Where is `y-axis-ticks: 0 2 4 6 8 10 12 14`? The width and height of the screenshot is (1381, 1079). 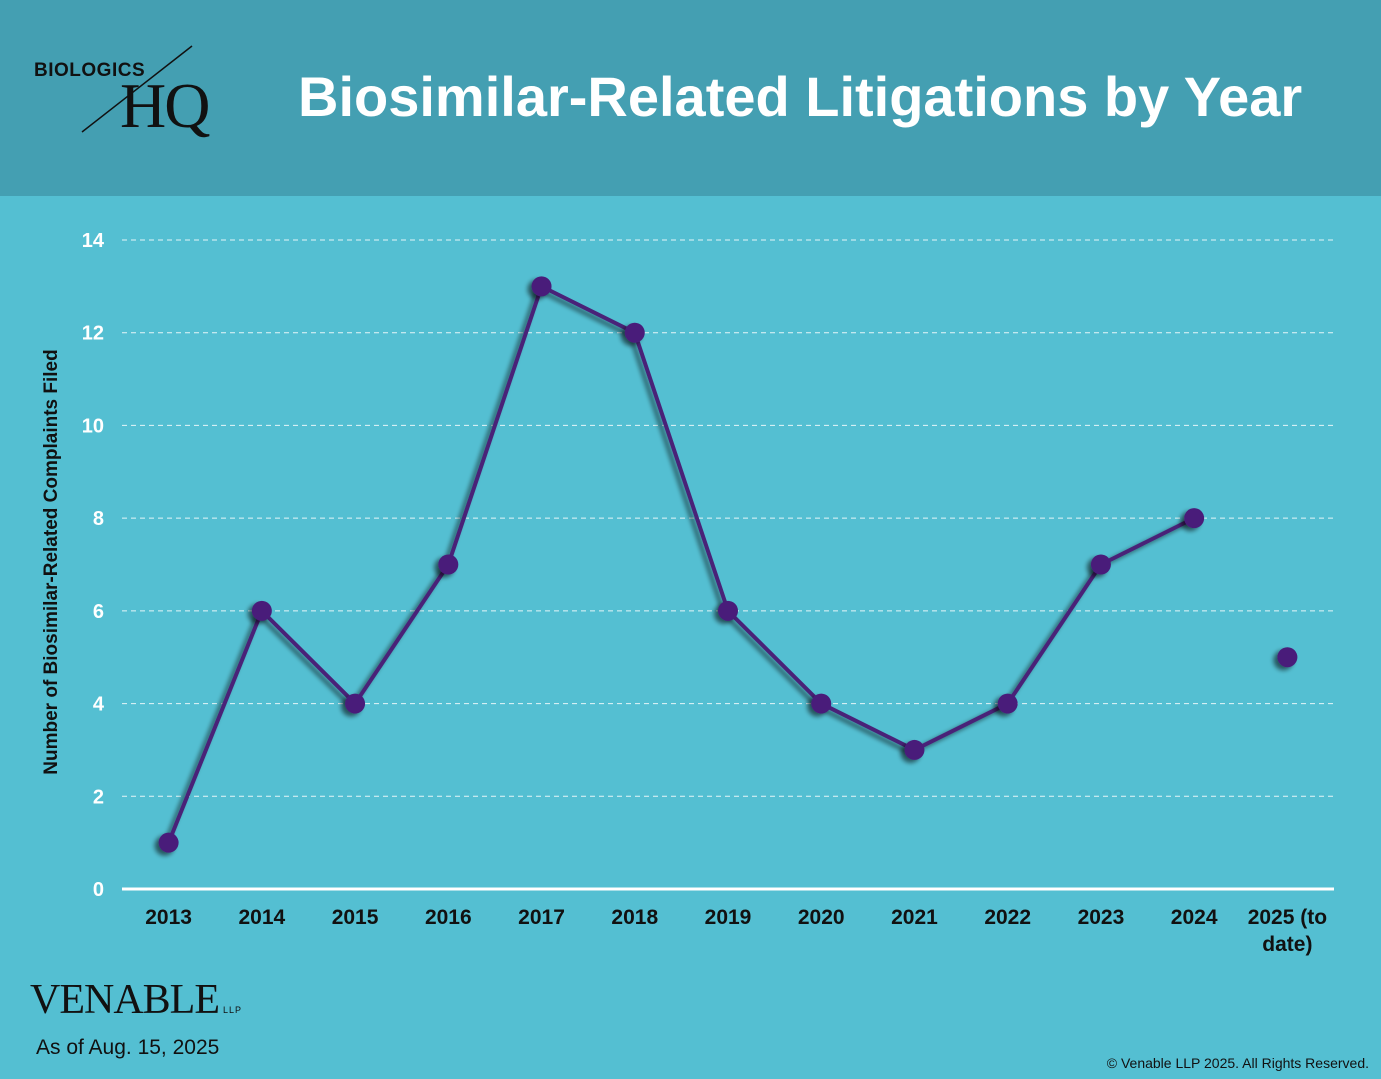 y-axis-ticks: 0 2 4 6 8 10 12 14 is located at coordinates (93, 565).